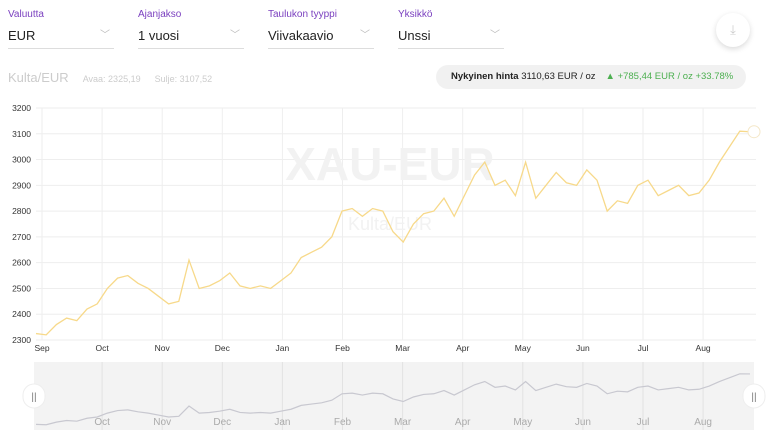 The height and width of the screenshot is (445, 768). I want to click on x-tick-label: Nov, so click(163, 348).